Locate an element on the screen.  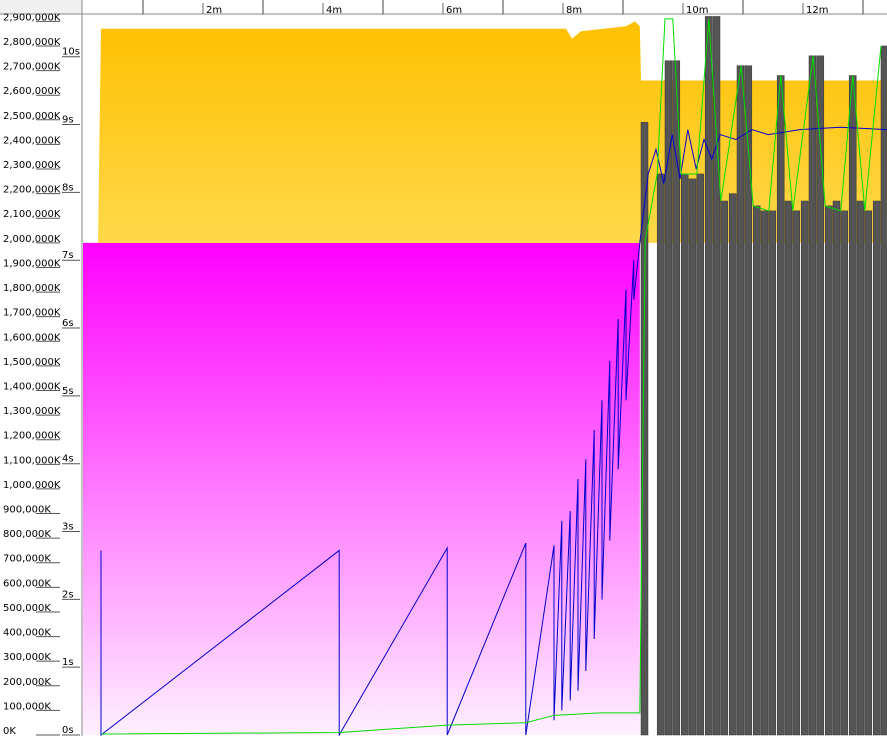
y-tick-label: 500,000K is located at coordinates (27, 608).